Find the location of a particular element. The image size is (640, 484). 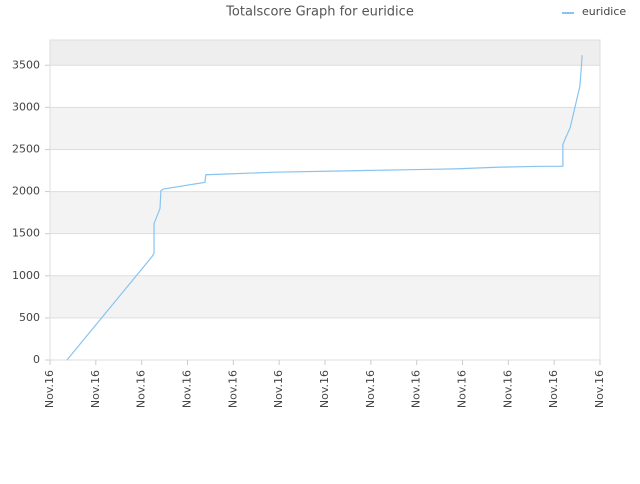

y-tick-label: 500 is located at coordinates (29, 317).